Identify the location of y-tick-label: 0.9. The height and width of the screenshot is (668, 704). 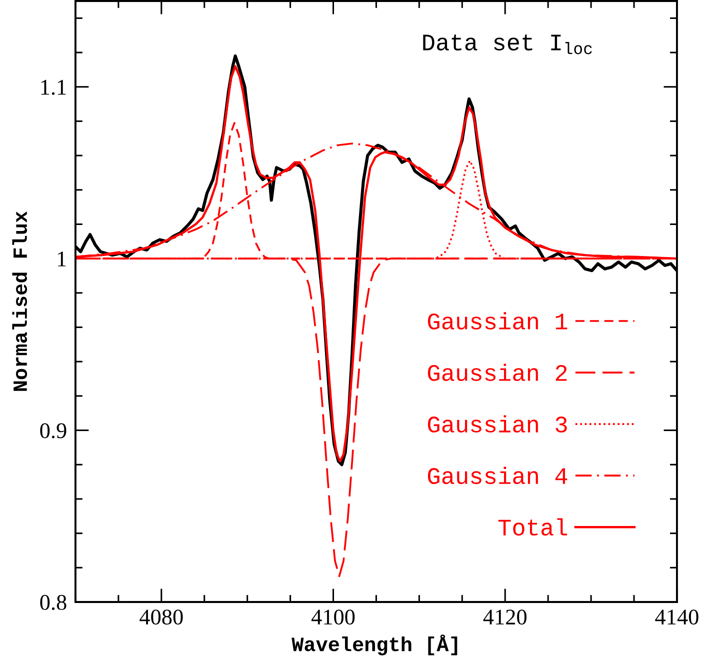
(53, 430).